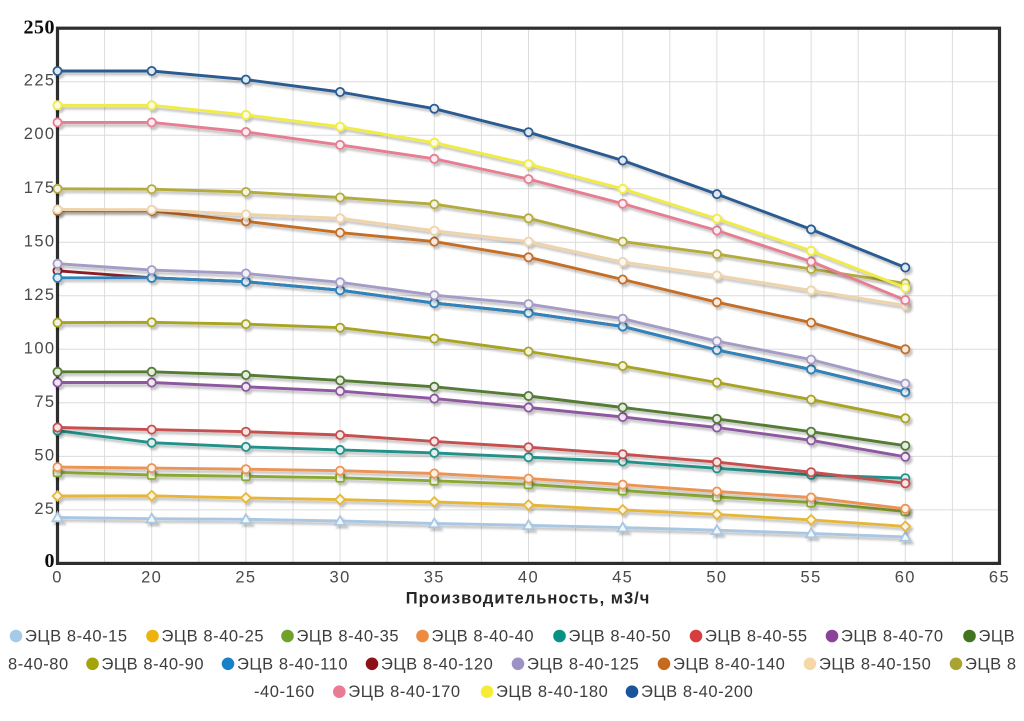 Image resolution: width=1024 pixels, height=721 pixels. What do you see at coordinates (40, 81) in the screenshot?
I see `svg-text: 225` at bounding box center [40, 81].